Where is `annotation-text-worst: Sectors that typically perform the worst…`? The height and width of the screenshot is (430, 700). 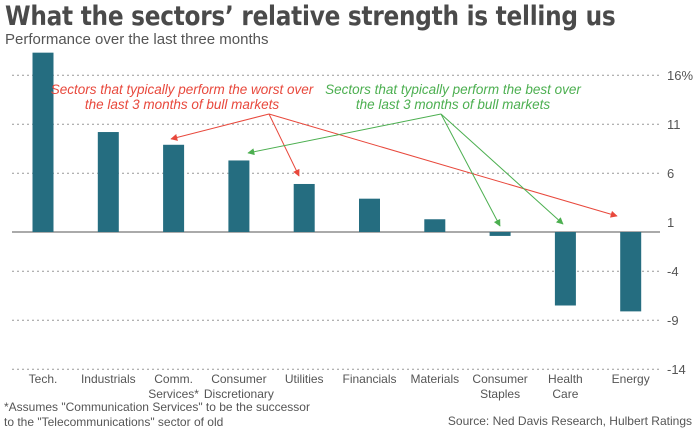 annotation-text-worst: Sectors that typically perform the worst… is located at coordinates (182, 89).